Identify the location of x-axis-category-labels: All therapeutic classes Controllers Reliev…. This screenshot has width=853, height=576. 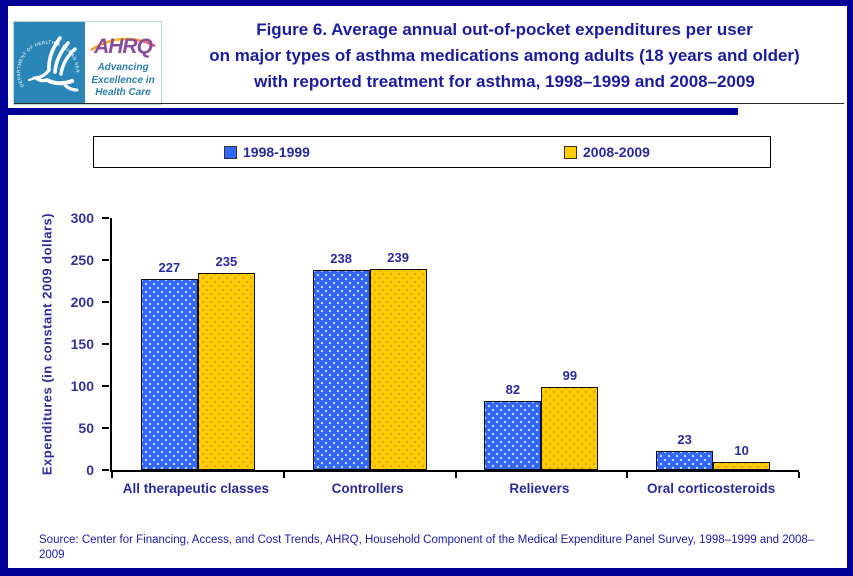
(453, 488).